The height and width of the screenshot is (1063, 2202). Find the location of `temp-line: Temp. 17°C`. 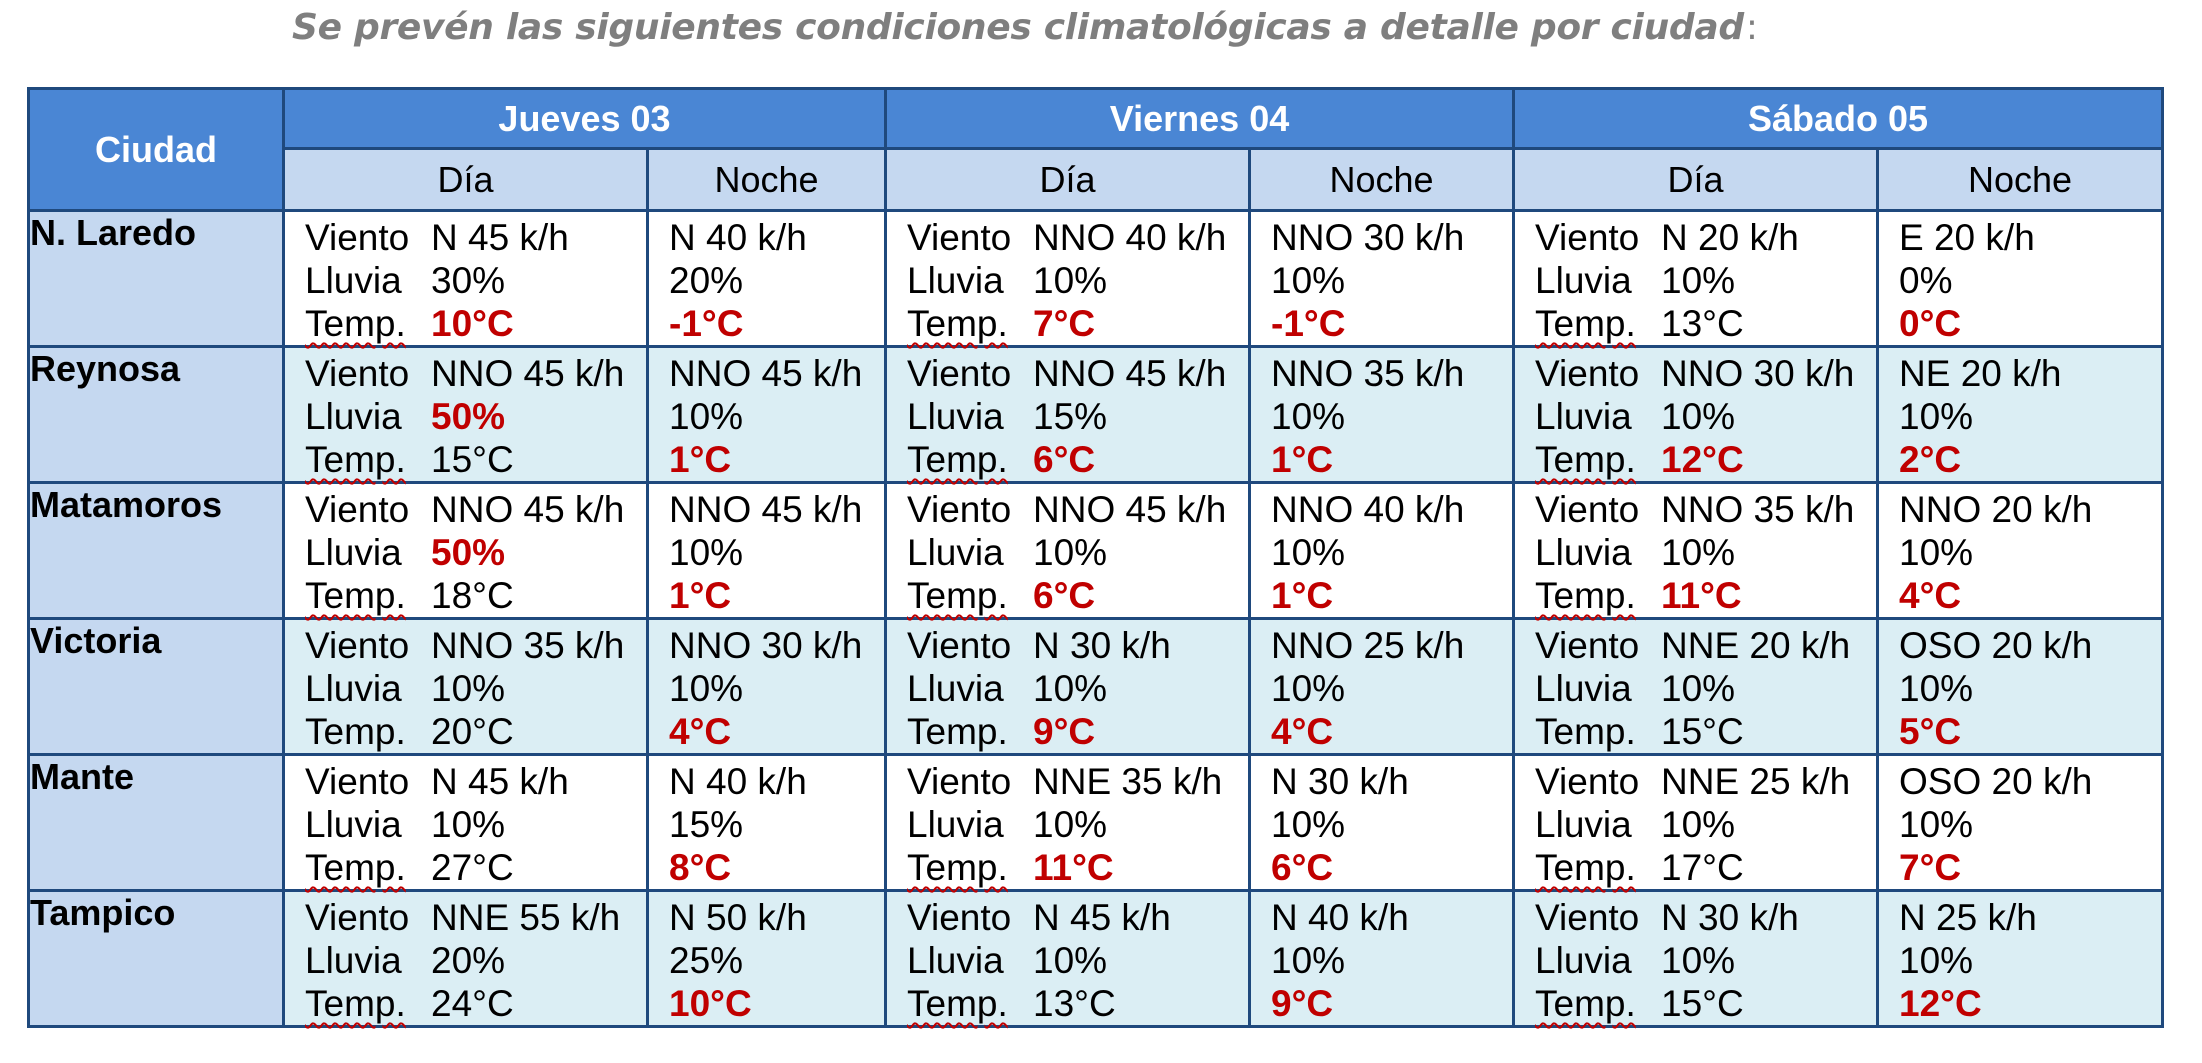

temp-line: Temp. 17°C is located at coordinates (1705, 867).